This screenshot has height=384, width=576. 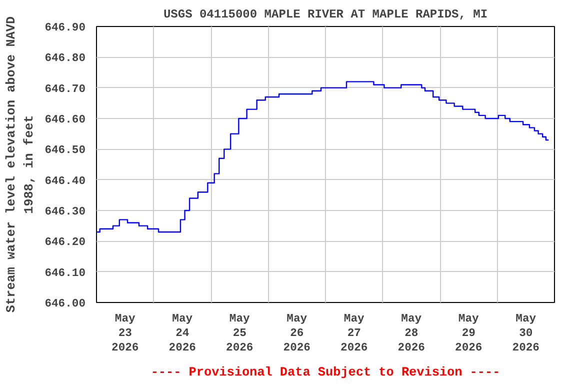 What do you see at coordinates (468, 334) in the screenshot?
I see `x-tick-label: May 29 2026` at bounding box center [468, 334].